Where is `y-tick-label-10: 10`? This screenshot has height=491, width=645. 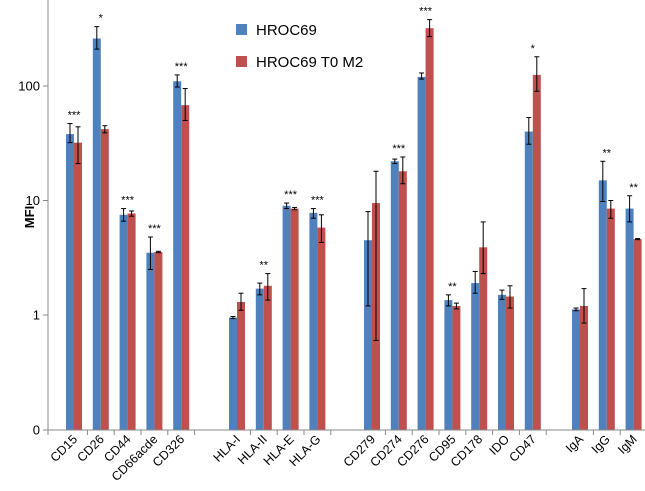
y-tick-label-10: 10 is located at coordinates (33, 200).